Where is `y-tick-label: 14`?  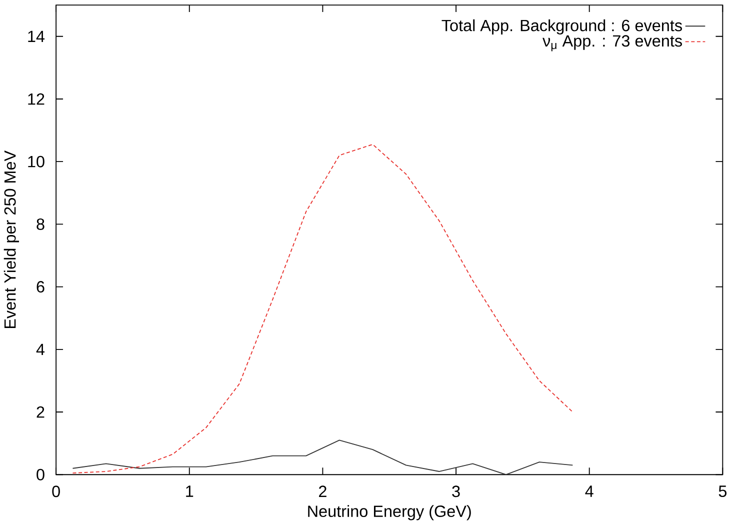 y-tick-label: 14 is located at coordinates (36, 36).